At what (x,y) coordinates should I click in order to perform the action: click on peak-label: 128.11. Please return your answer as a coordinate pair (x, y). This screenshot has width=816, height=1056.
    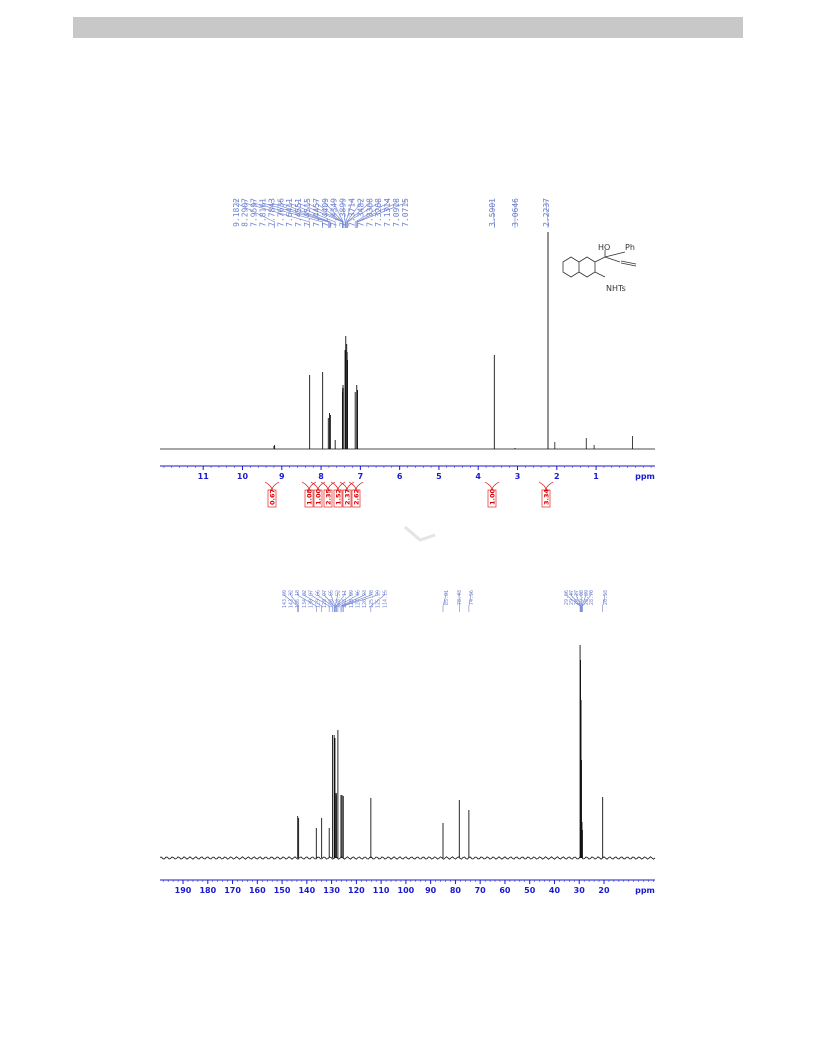
    Looking at the image, I should click on (345, 599).